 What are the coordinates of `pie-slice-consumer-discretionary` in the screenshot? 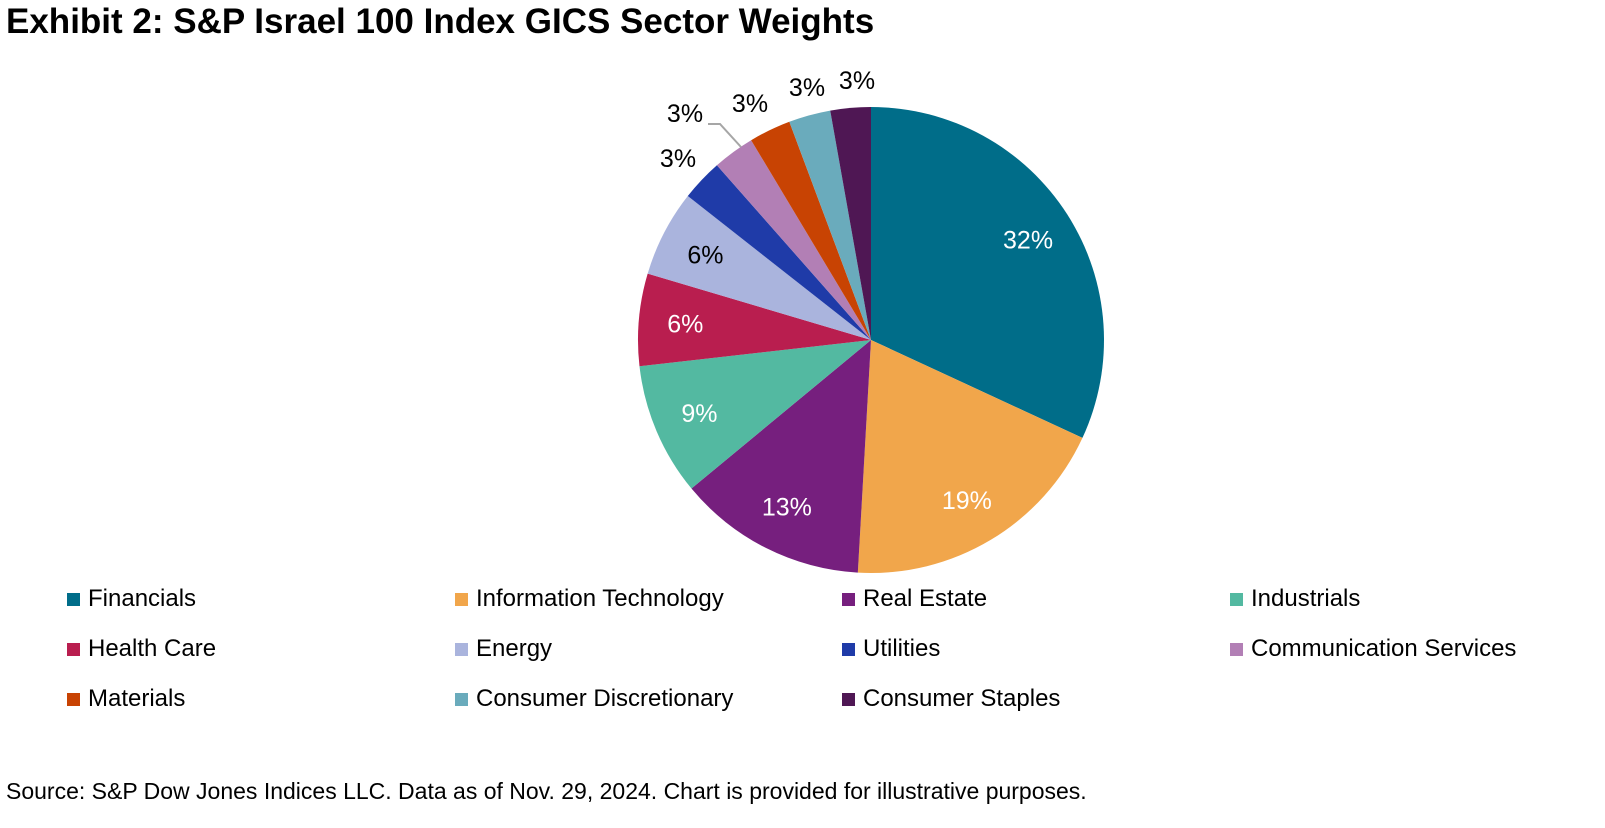 It's located at (830, 225).